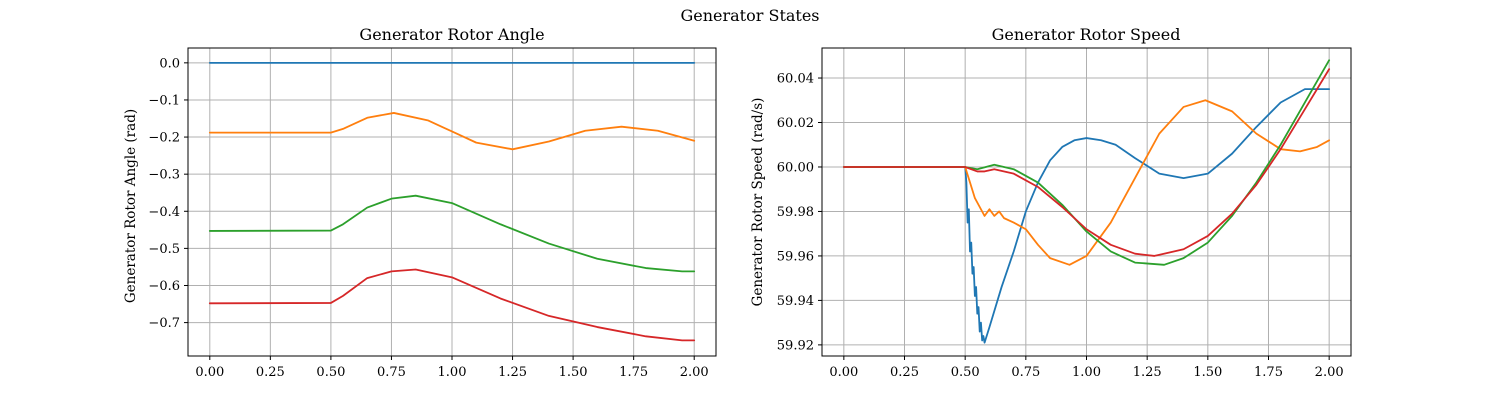 Image resolution: width=1500 pixels, height=400 pixels. What do you see at coordinates (795, 301) in the screenshot?
I see `rotor-speed-ytick-label: 59.94` at bounding box center [795, 301].